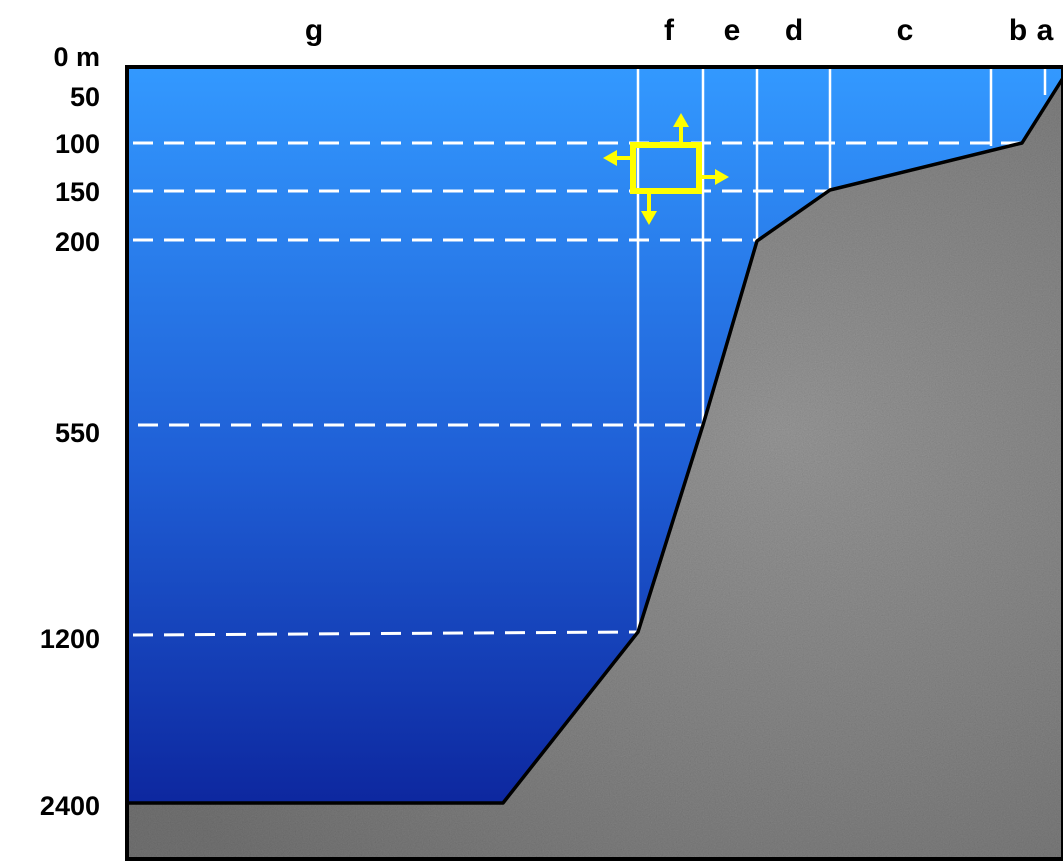 The height and width of the screenshot is (862, 1063). I want to click on zone-label-a: a, so click(1045, 30).